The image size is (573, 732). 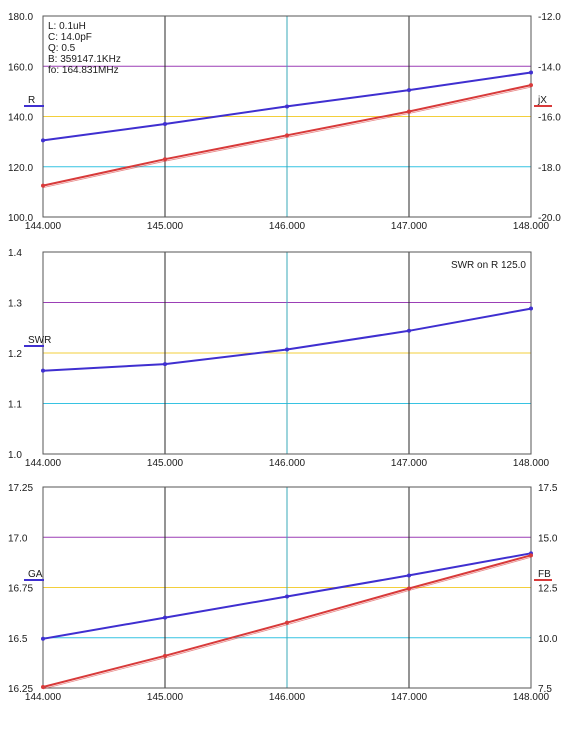 What do you see at coordinates (20, 689) in the screenshot?
I see `y-left-tick-label: 16.25` at bounding box center [20, 689].